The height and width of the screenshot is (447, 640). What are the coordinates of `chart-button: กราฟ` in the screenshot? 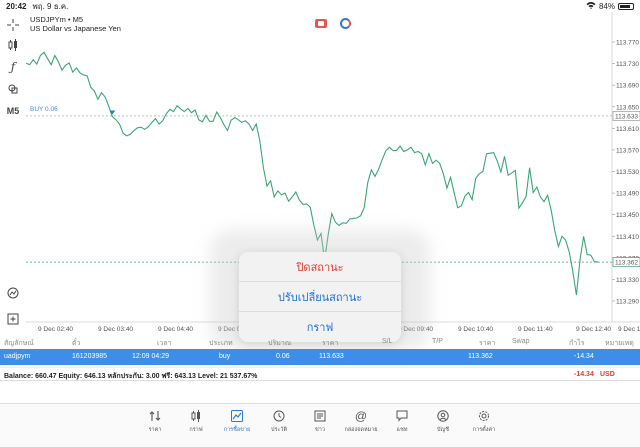 It's located at (320, 328).